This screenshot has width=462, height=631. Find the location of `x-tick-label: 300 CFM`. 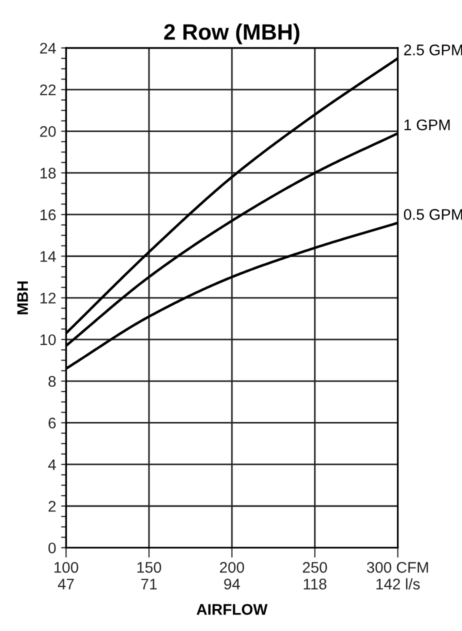

x-tick-label: 300 CFM is located at coordinates (397, 567).